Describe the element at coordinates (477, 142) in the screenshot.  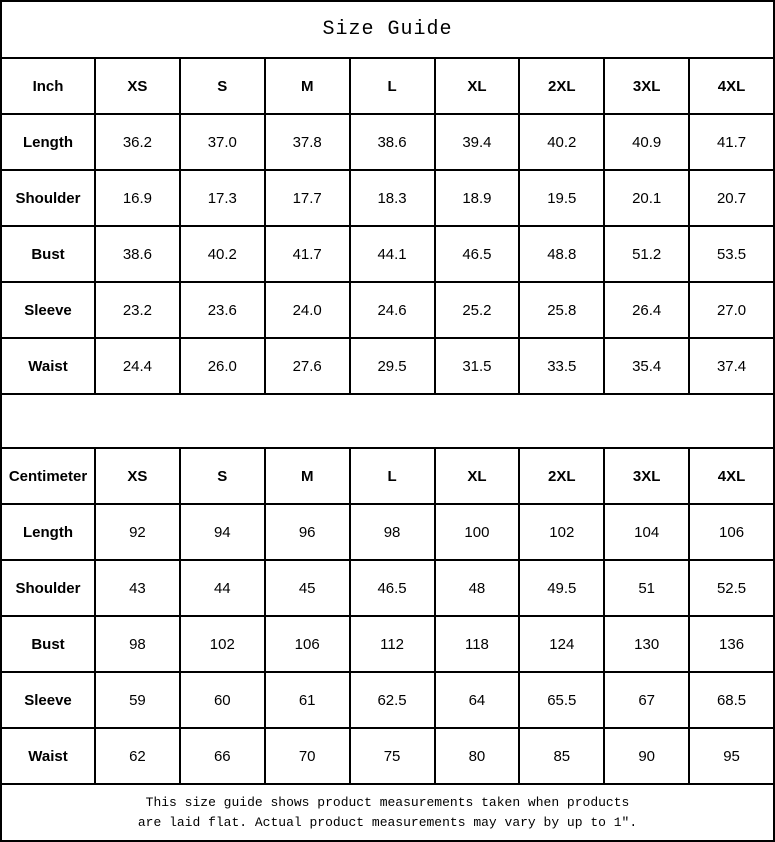
I see `value-cell: 39.4` at that location.